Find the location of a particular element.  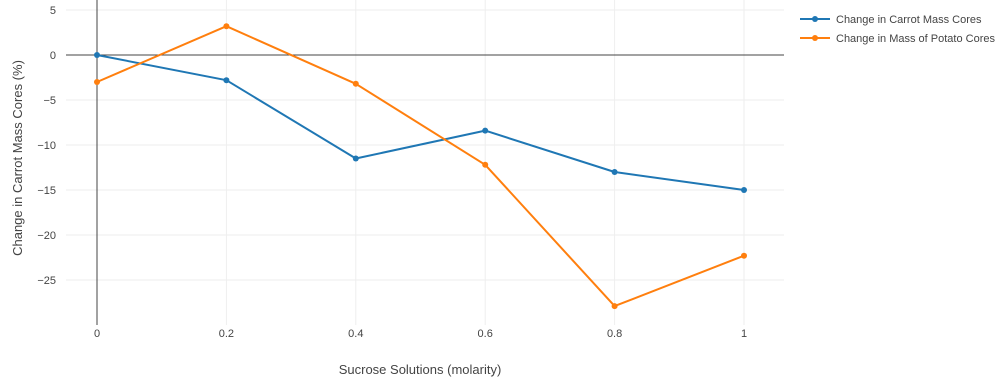

x-tick-label: 0.2 is located at coordinates (226, 334).